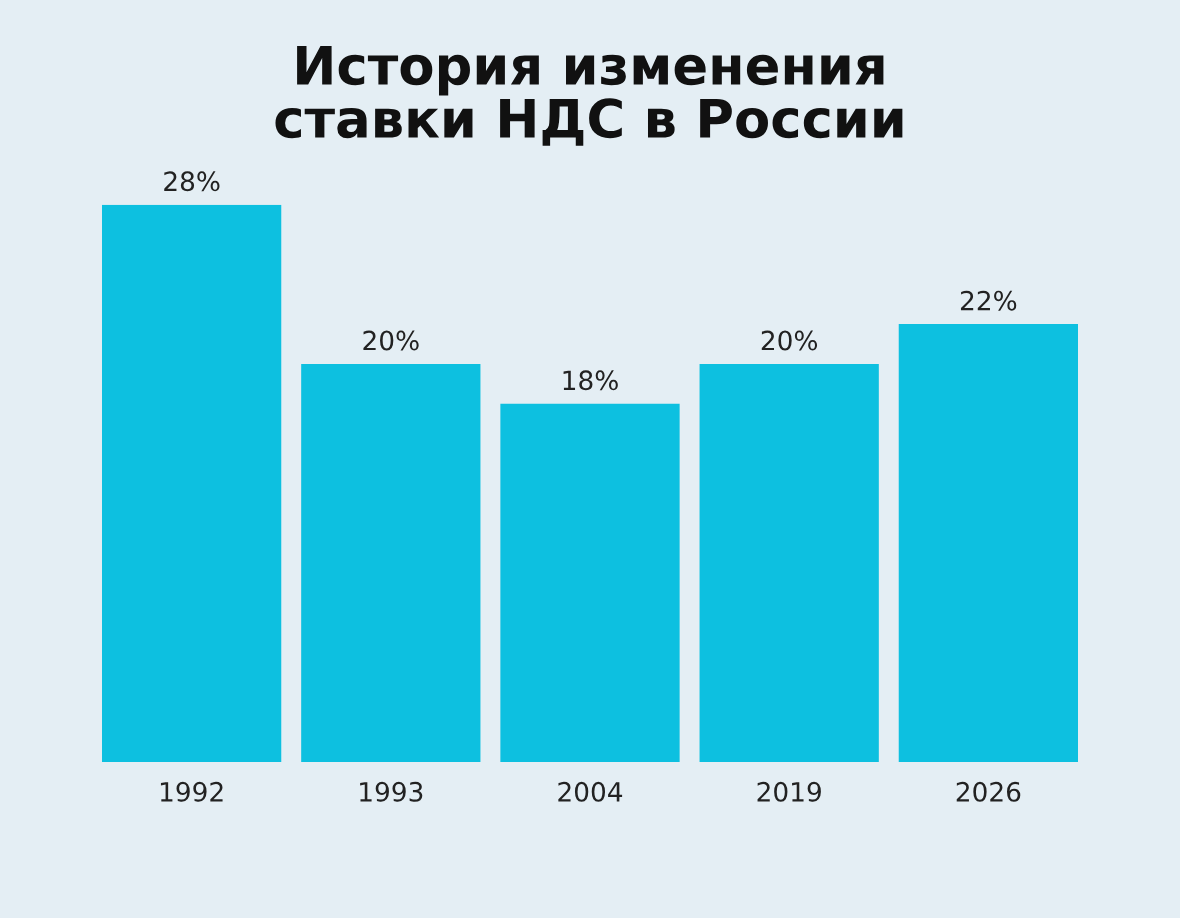  What do you see at coordinates (988, 300) in the screenshot?
I see `data-label: 22%` at bounding box center [988, 300].